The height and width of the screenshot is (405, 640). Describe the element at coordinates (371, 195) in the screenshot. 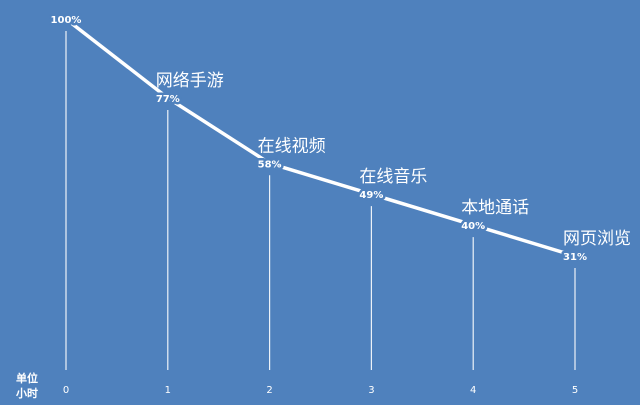

I see `data-label: 49%` at that location.